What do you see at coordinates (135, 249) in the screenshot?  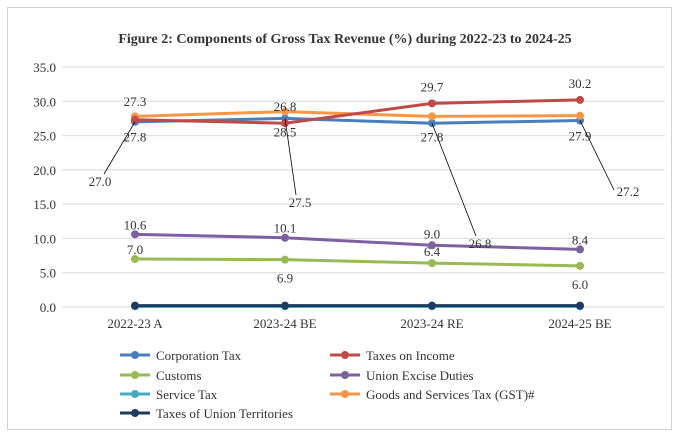 I see `data-label: 7.0` at bounding box center [135, 249].